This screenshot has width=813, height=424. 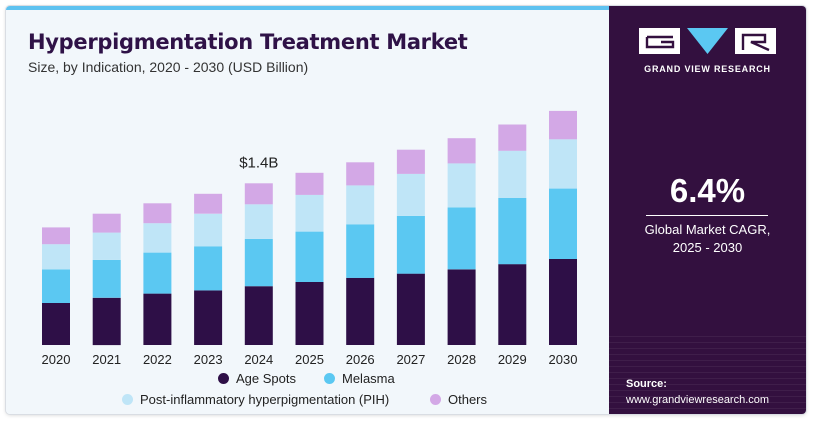 I want to click on x-tick-label: 2020, so click(x=56, y=359).